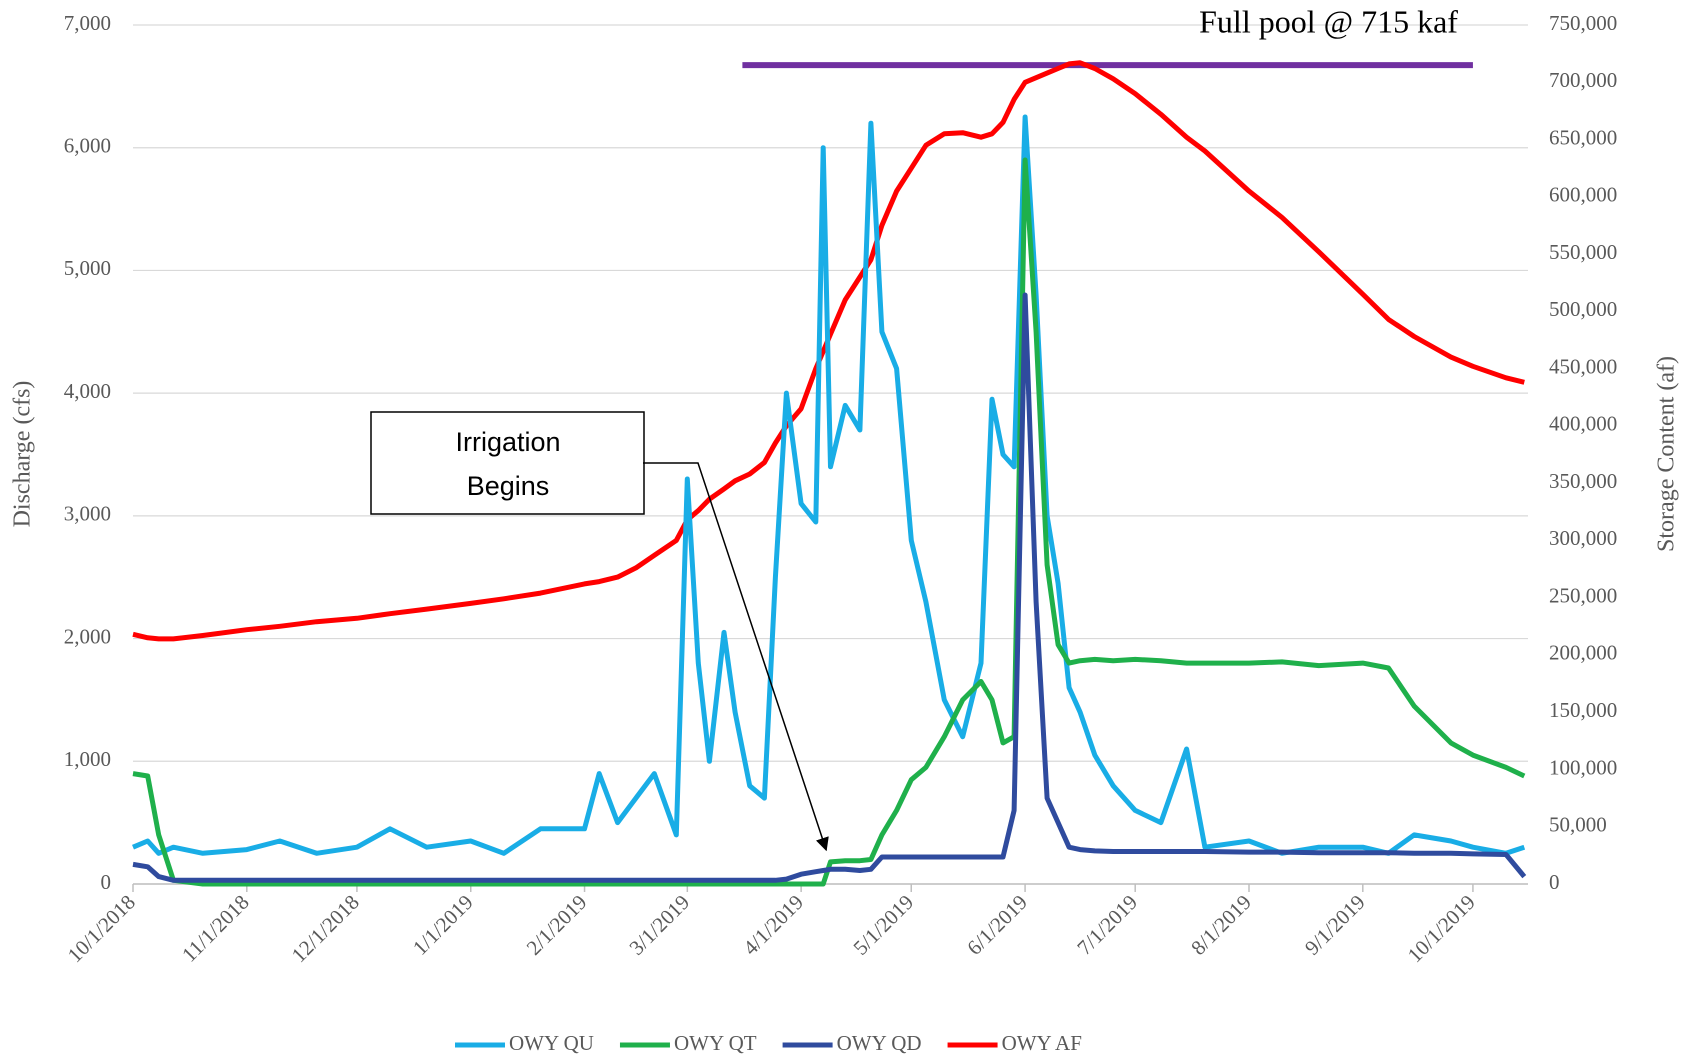  What do you see at coordinates (1583, 767) in the screenshot?
I see `y2-tick-label: 100,000` at bounding box center [1583, 767].